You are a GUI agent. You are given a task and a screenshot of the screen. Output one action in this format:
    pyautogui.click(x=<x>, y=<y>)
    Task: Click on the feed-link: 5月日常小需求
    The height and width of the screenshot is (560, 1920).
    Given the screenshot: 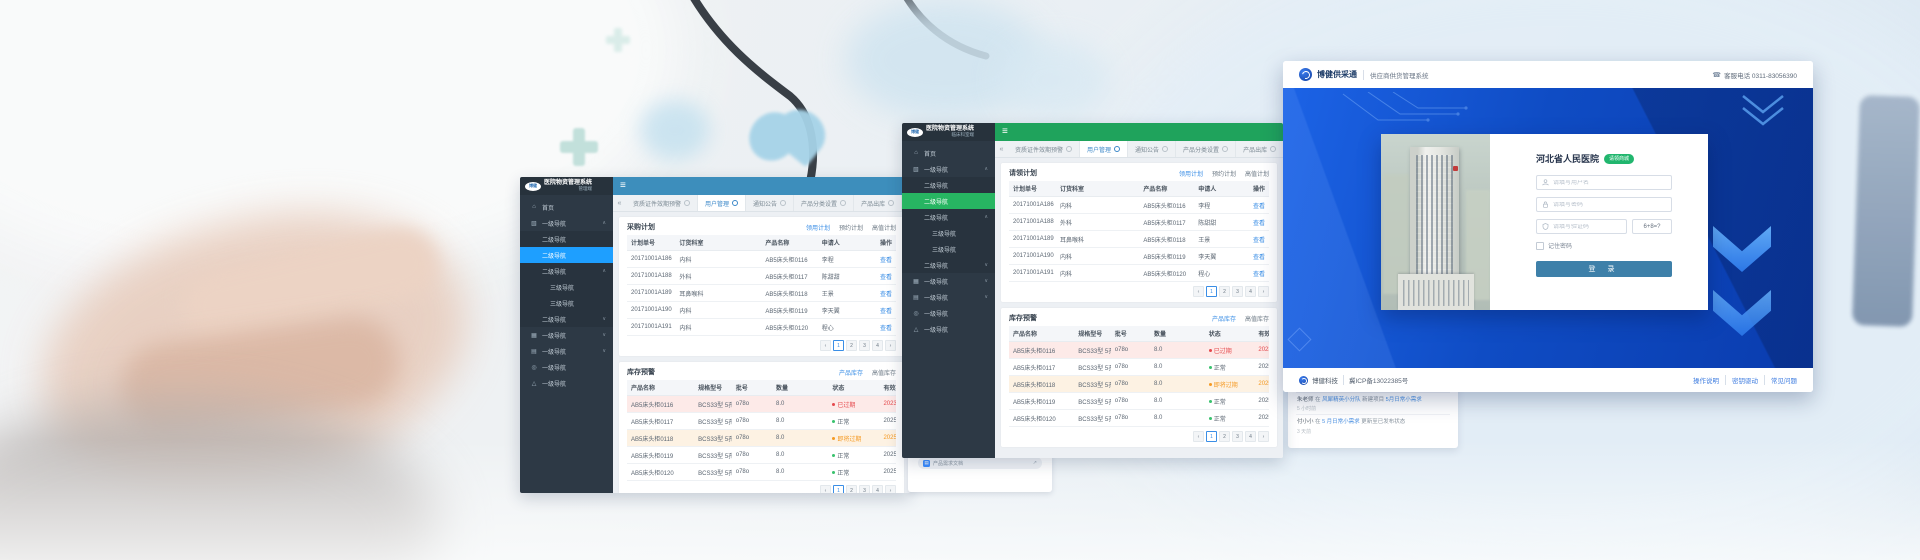 What is the action you would take?
    pyautogui.click(x=1403, y=400)
    